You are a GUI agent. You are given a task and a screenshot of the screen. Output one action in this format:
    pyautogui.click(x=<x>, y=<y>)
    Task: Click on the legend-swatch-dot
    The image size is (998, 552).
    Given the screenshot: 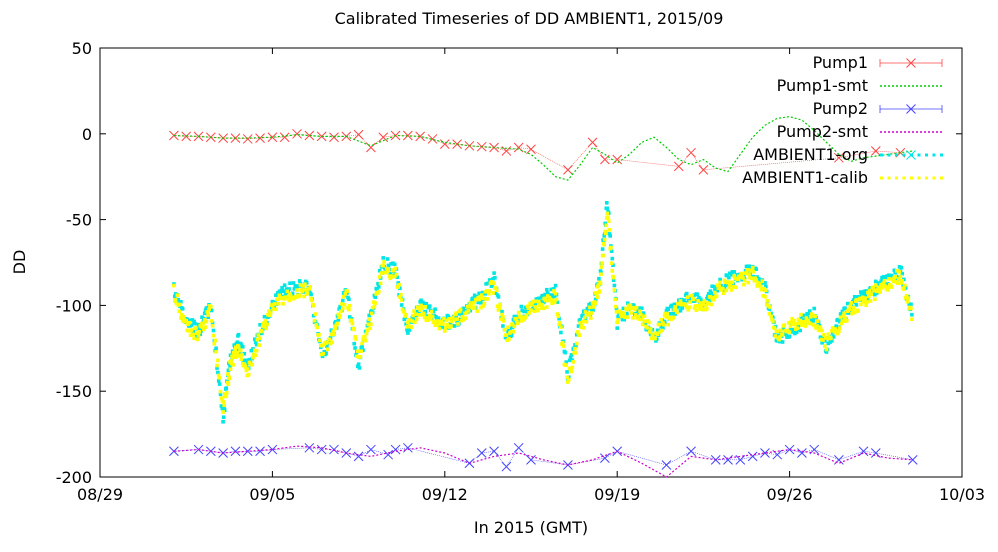 What is the action you would take?
    pyautogui.click(x=934, y=155)
    